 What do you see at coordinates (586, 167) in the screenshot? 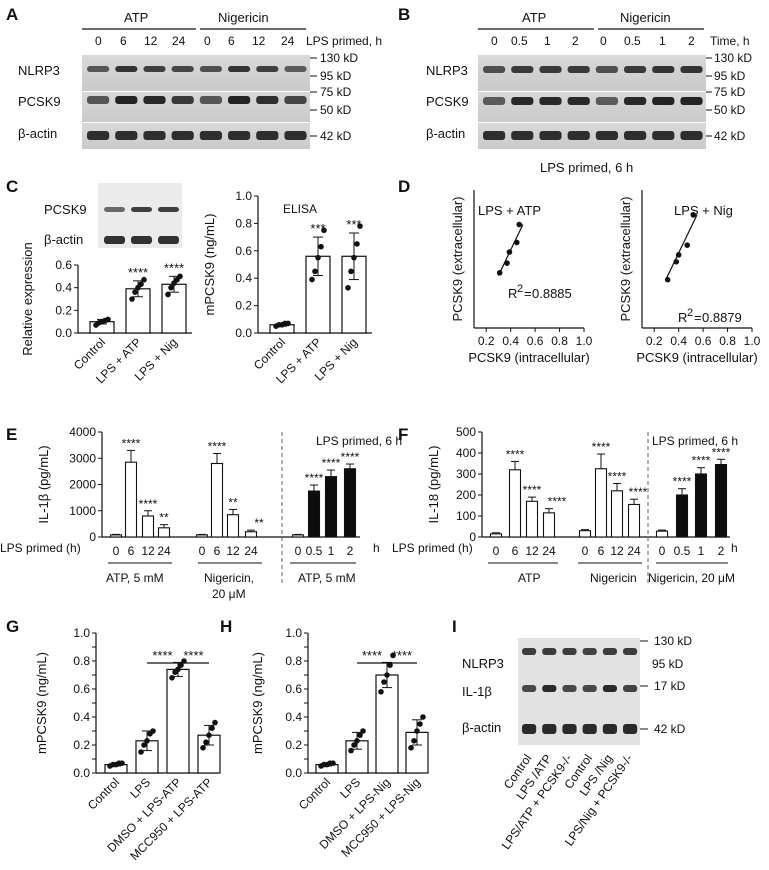
I see `b-caption: LPS primed, 6 h` at bounding box center [586, 167].